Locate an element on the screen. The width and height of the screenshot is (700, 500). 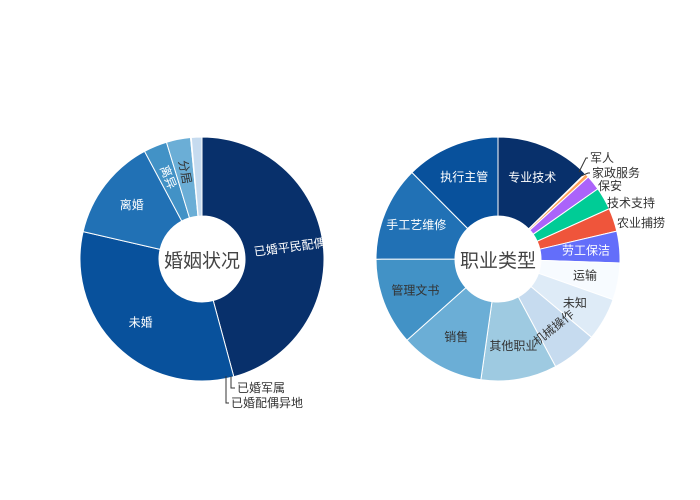
occupation-slice-label-1: 军人 is located at coordinates (602, 158).